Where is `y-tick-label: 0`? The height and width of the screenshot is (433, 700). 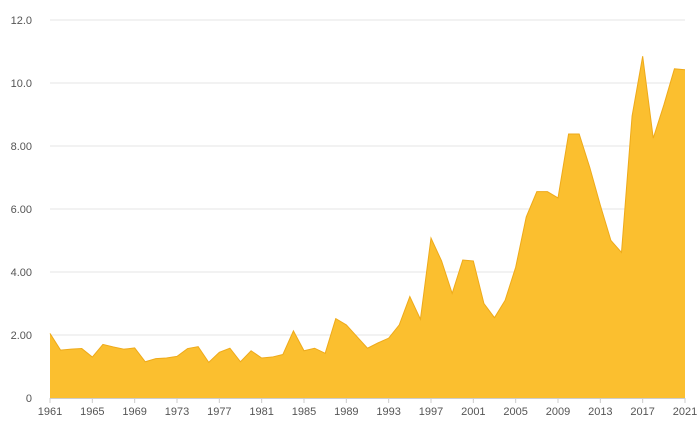 y-tick-label: 0 is located at coordinates (29, 399).